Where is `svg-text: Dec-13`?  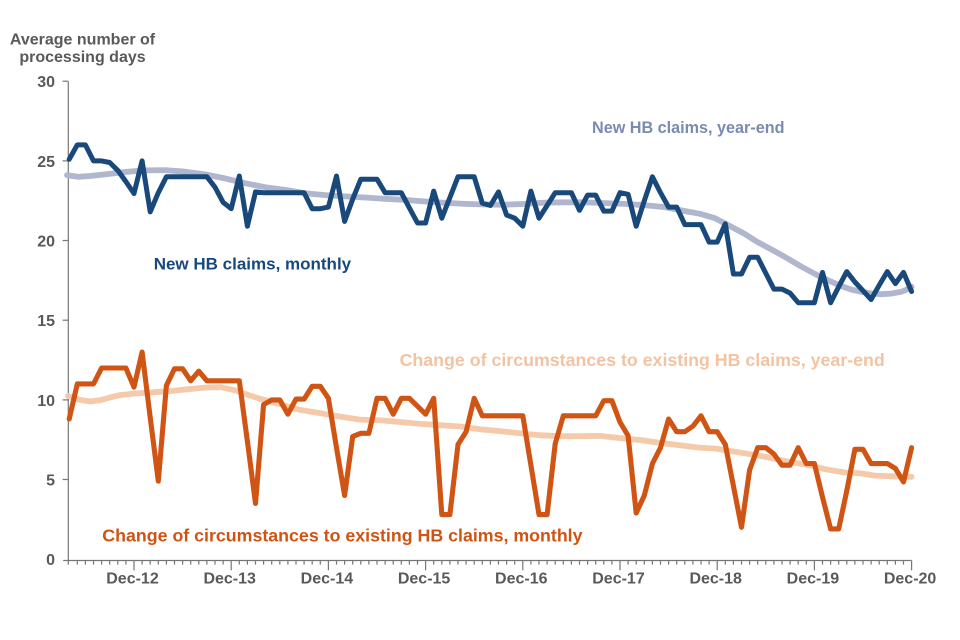
svg-text: Dec-13 is located at coordinates (229, 579).